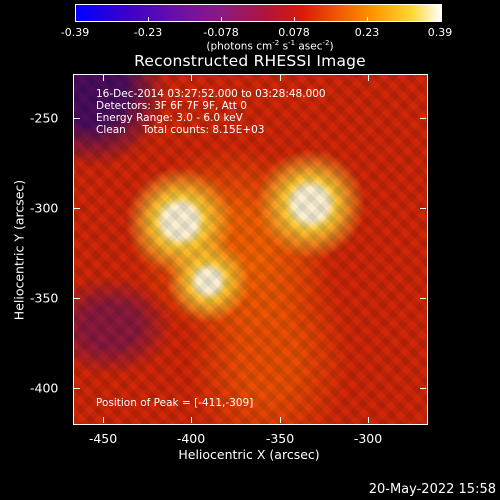 The height and width of the screenshot is (500, 500). Describe the element at coordinates (440, 32) in the screenshot. I see `colorbar-tick-label: 0.39` at that location.